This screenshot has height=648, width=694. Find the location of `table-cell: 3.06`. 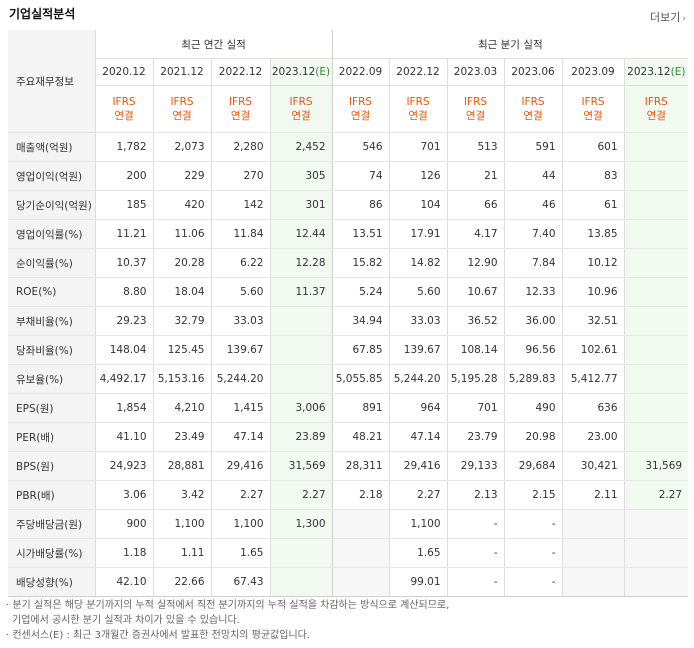

table-cell: 3.06 is located at coordinates (123, 495).